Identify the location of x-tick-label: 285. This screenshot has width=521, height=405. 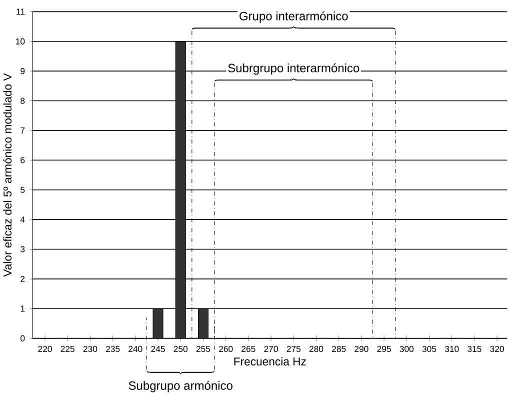
(339, 349).